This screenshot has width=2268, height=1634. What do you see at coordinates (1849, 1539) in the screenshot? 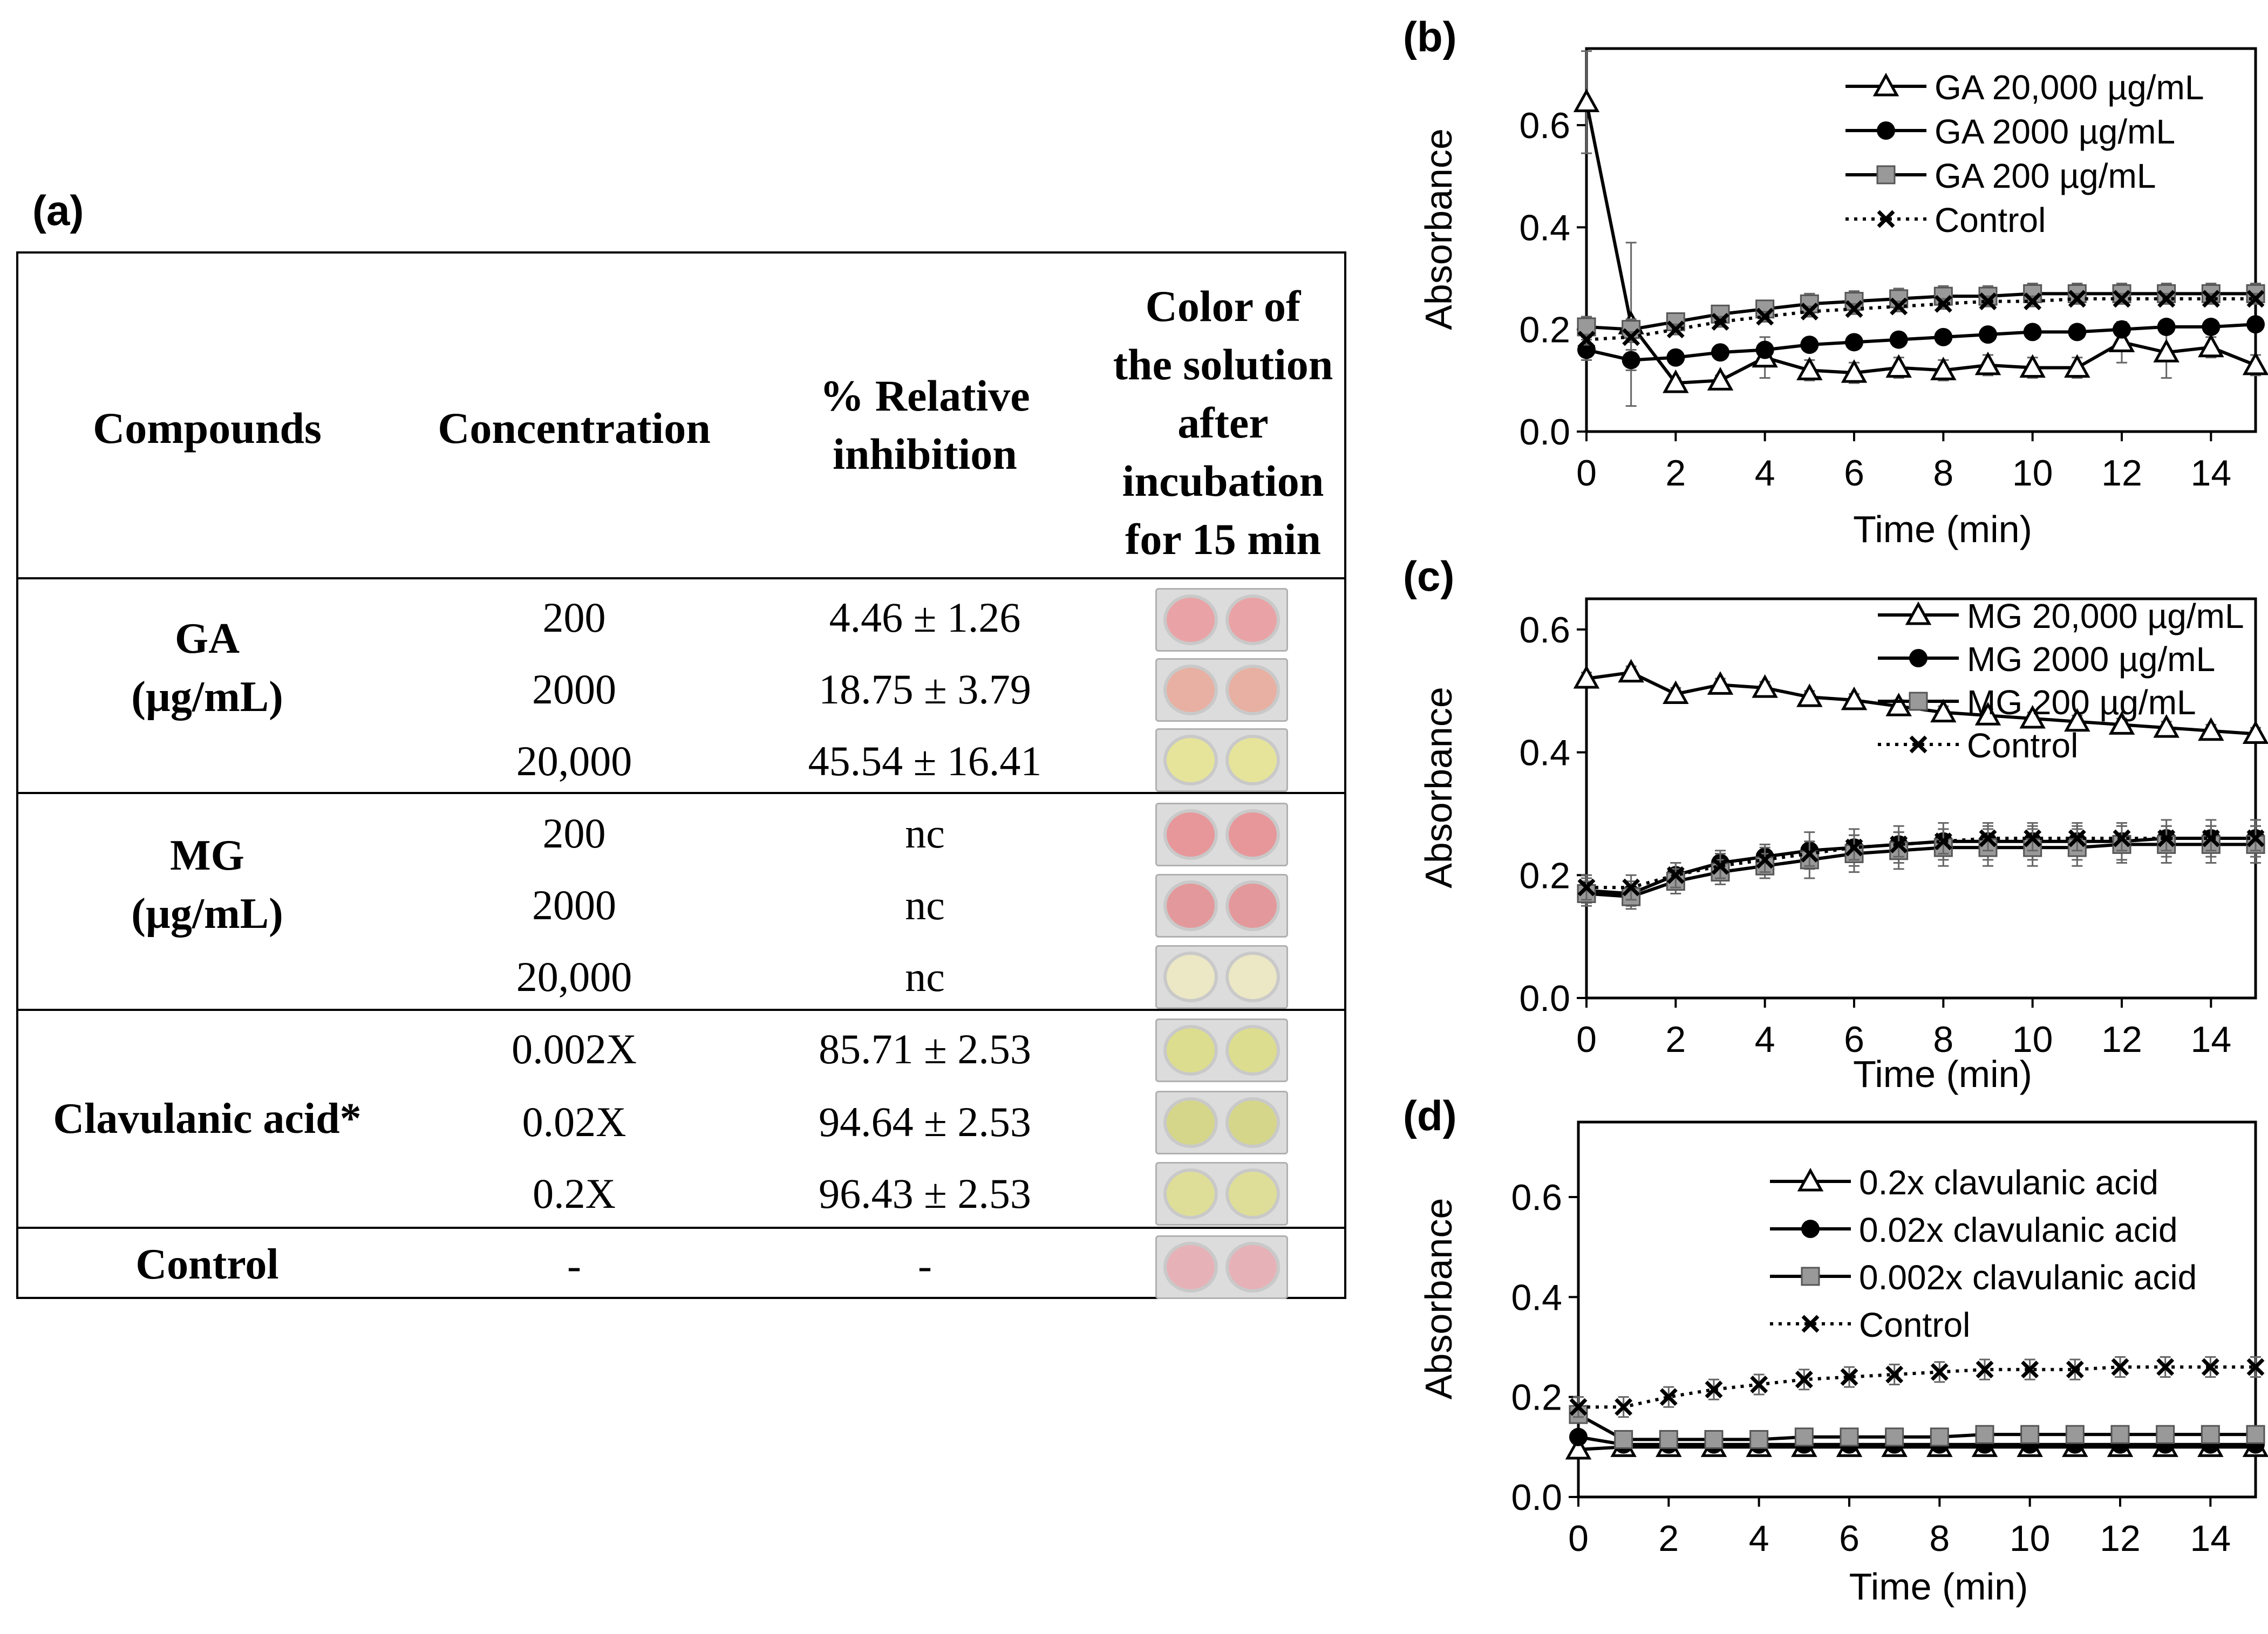
I see `x-tick-label: 6` at bounding box center [1849, 1539].